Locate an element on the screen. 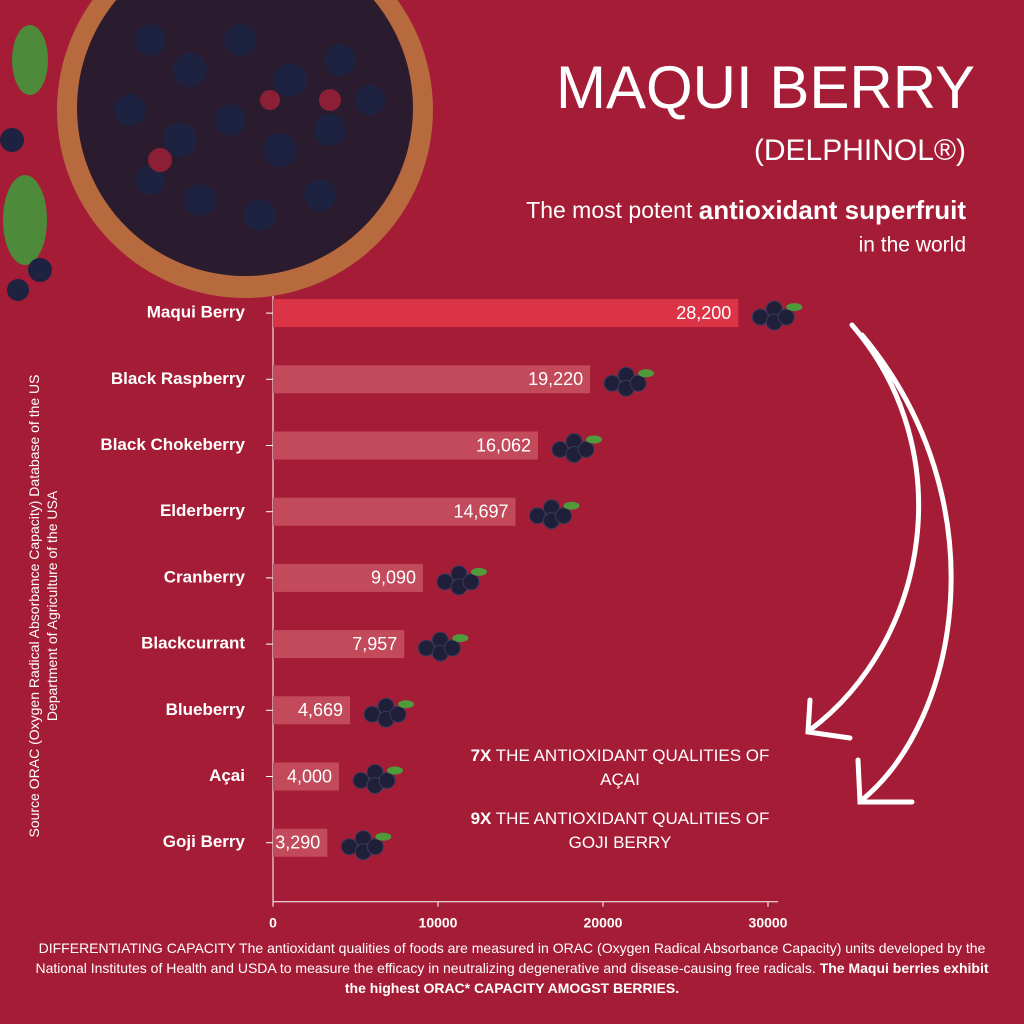 This screenshot has width=1024, height=1024. value-label: 3,290 is located at coordinates (297, 842).